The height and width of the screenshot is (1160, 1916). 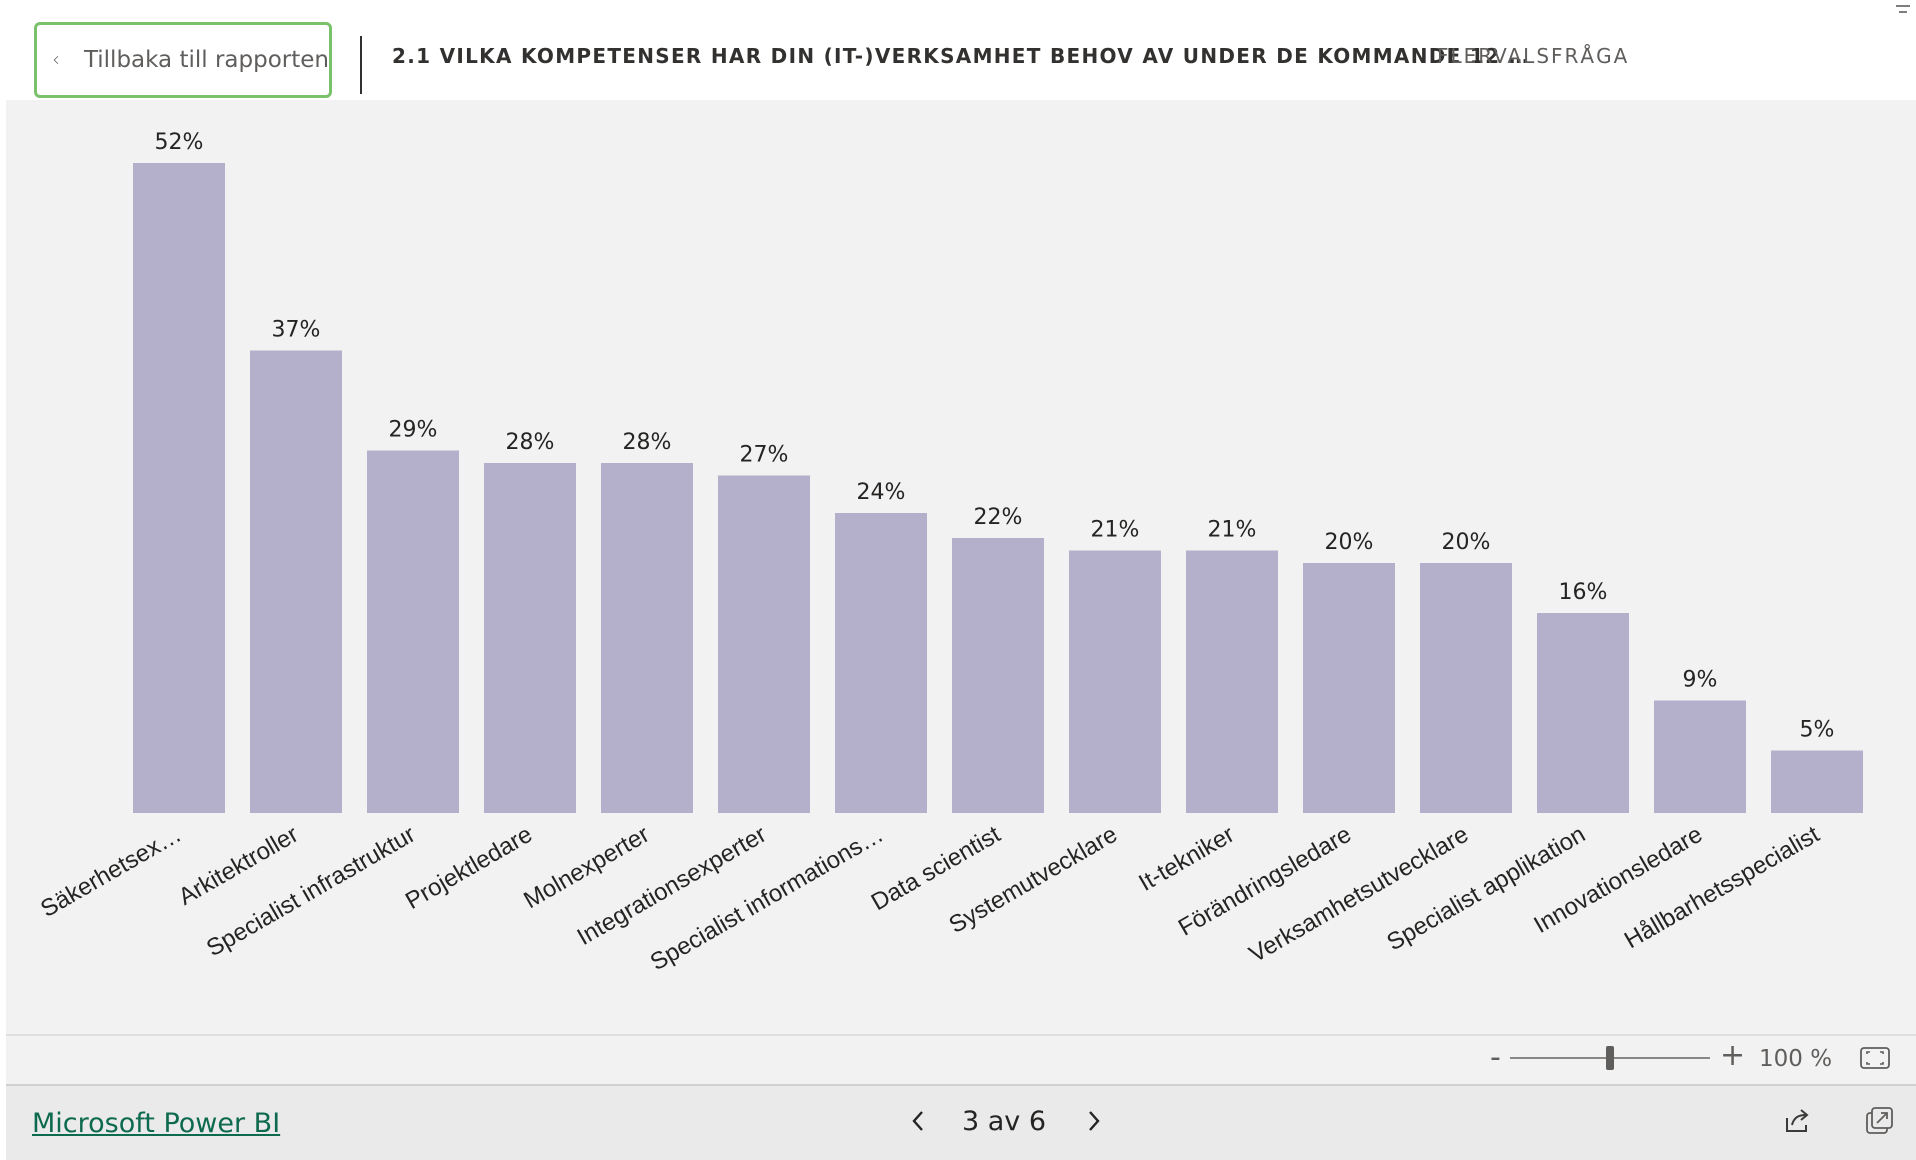 I want to click on category-label: Specialist infrastruktur, so click(x=311, y=891).